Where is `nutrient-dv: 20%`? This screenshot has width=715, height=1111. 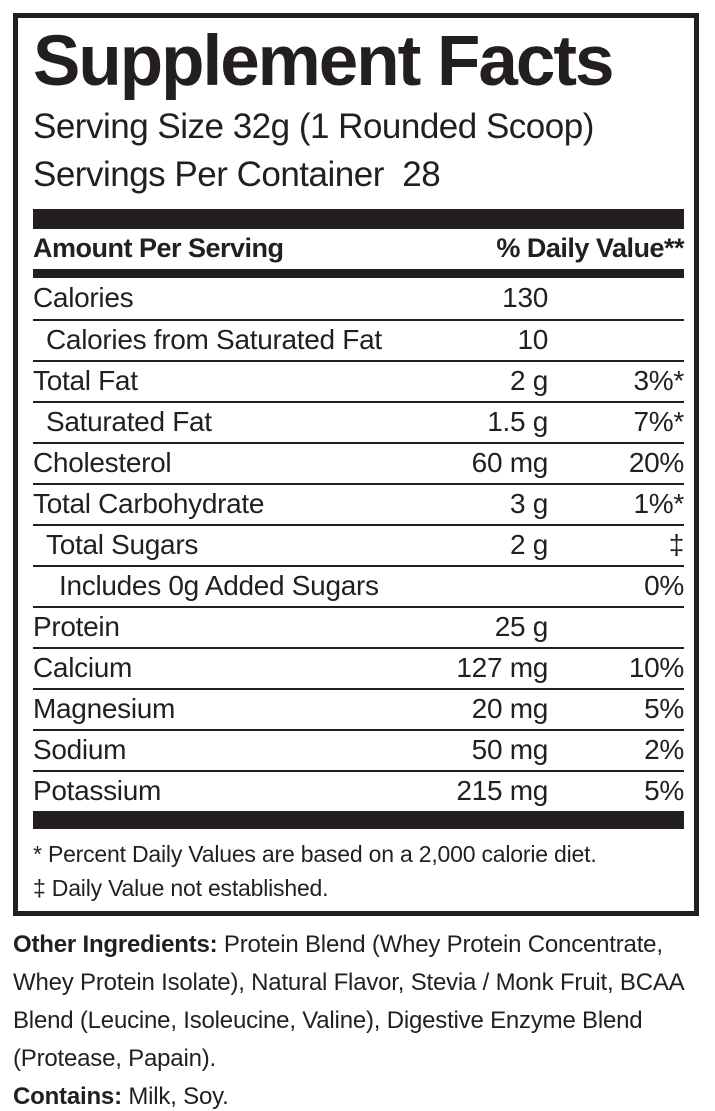 nutrient-dv: 20% is located at coordinates (656, 463).